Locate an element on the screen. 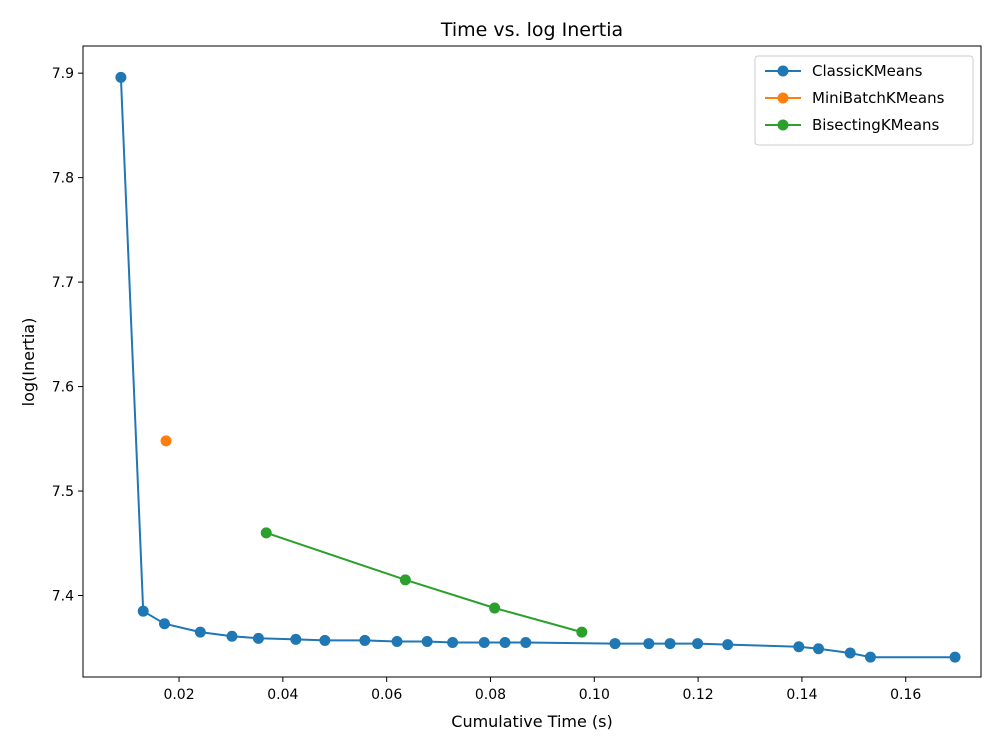  legend-item-classickmeans: ClassicKMeans is located at coordinates (844, 71).